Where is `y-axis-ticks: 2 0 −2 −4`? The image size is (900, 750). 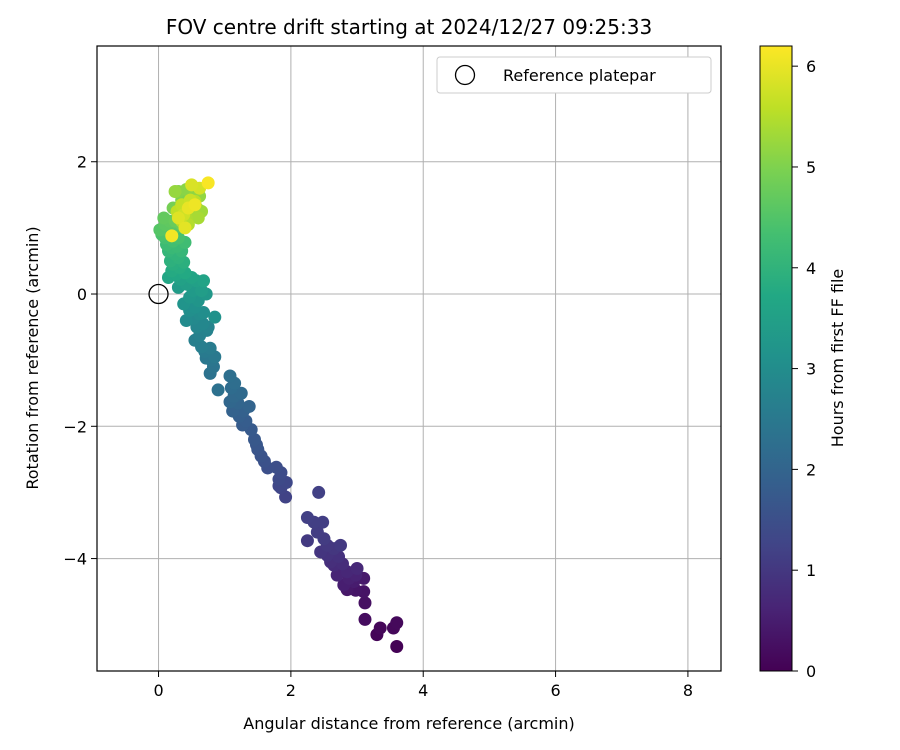 y-axis-ticks: 2 0 −2 −4 is located at coordinates (80, 361).